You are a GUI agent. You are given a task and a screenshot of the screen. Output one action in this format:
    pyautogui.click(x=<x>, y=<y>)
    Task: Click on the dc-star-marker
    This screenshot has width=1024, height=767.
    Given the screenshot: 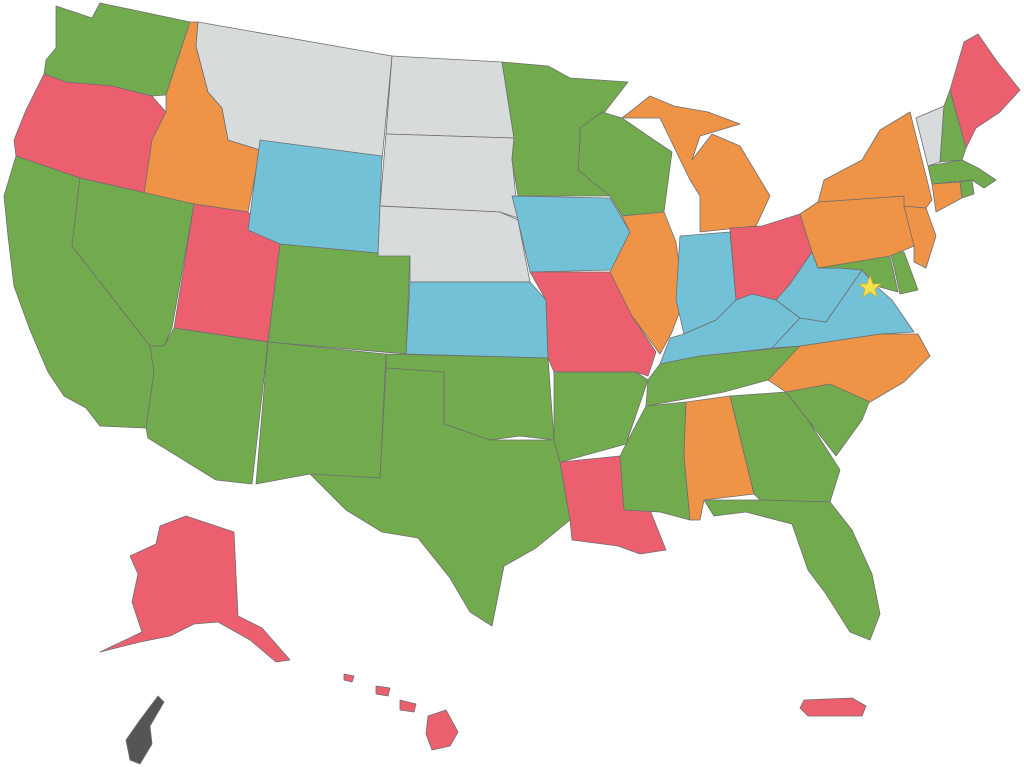 What is the action you would take?
    pyautogui.click(x=870, y=286)
    